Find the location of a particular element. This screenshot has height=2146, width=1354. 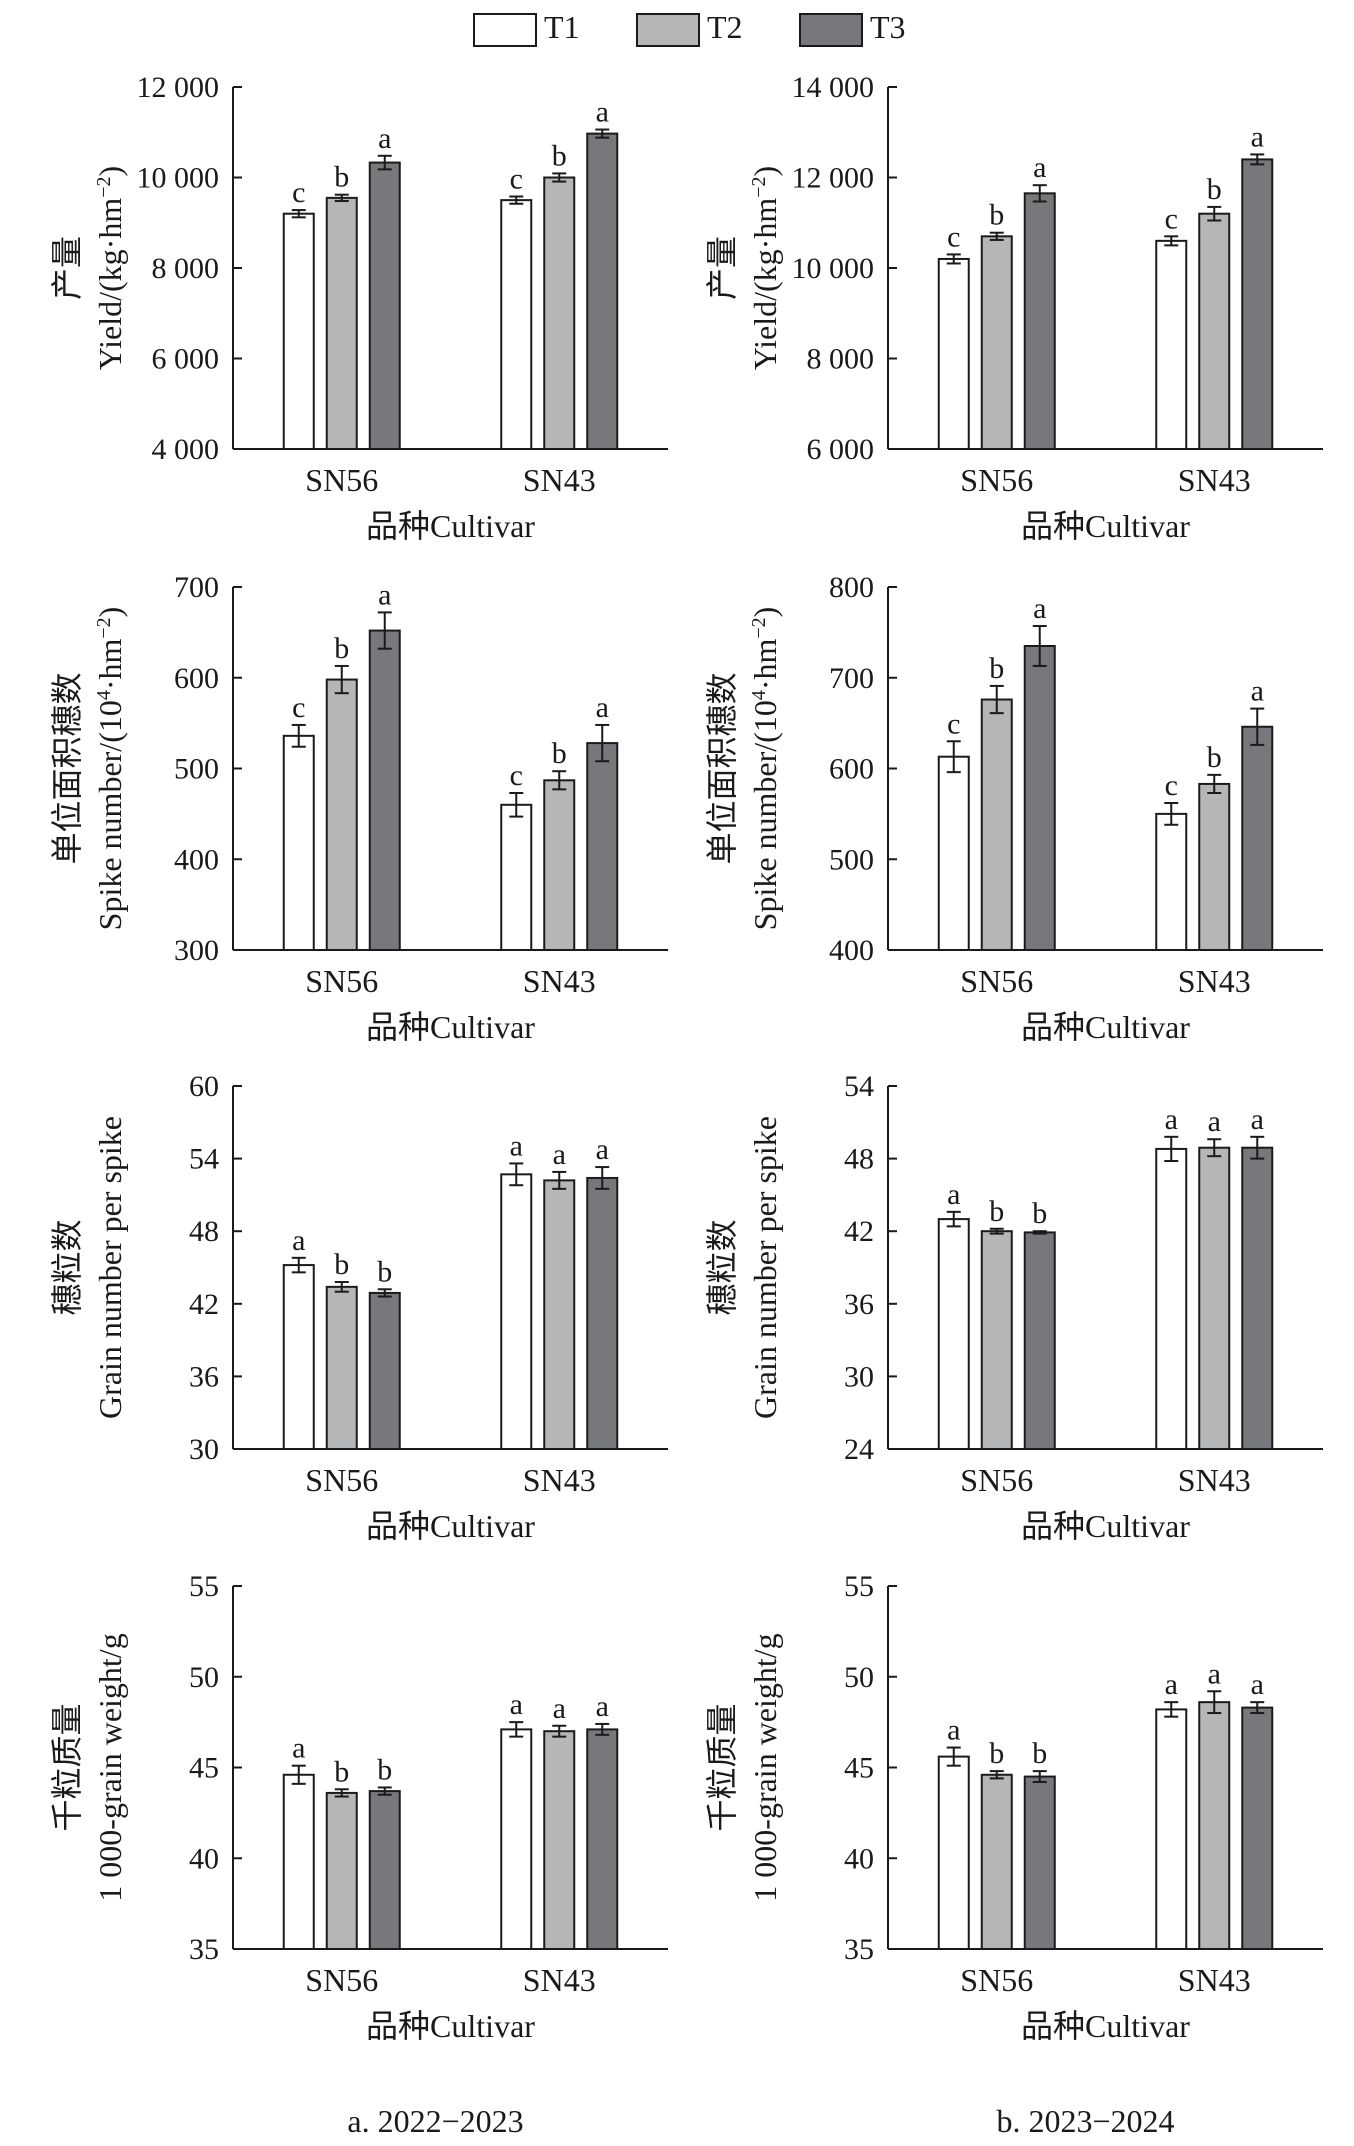

y-axis-title-en: Yield/(kg·hm−2) is located at coordinates (110, 268).